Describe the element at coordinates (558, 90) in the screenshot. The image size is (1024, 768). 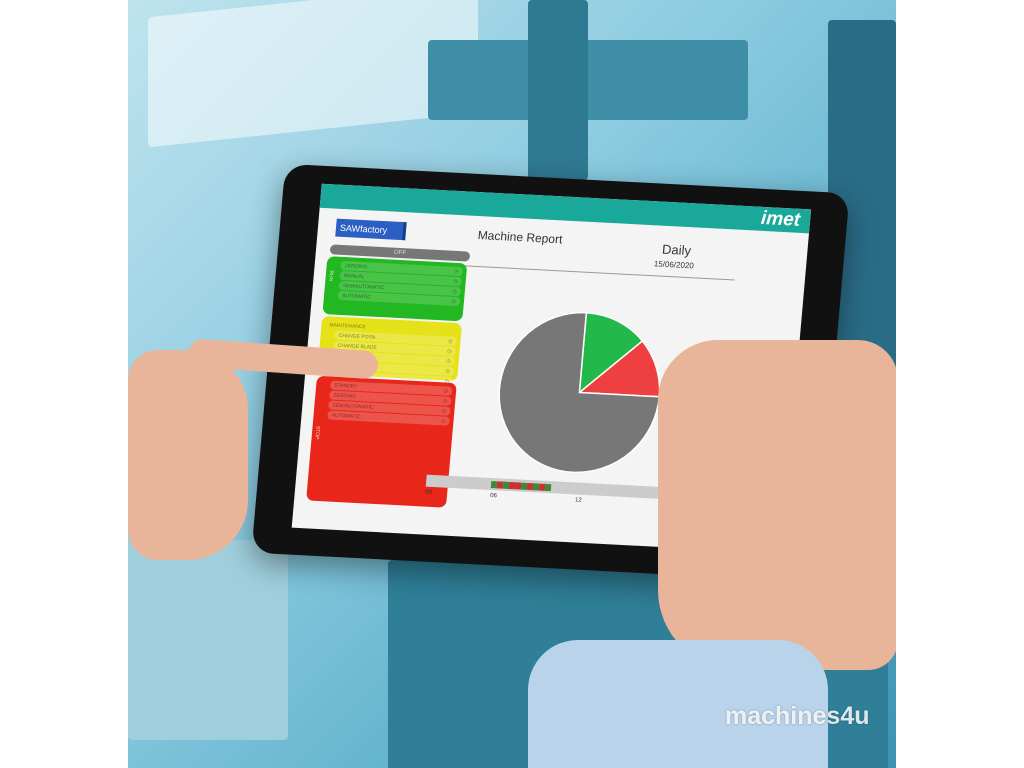
I see `machine-column` at that location.